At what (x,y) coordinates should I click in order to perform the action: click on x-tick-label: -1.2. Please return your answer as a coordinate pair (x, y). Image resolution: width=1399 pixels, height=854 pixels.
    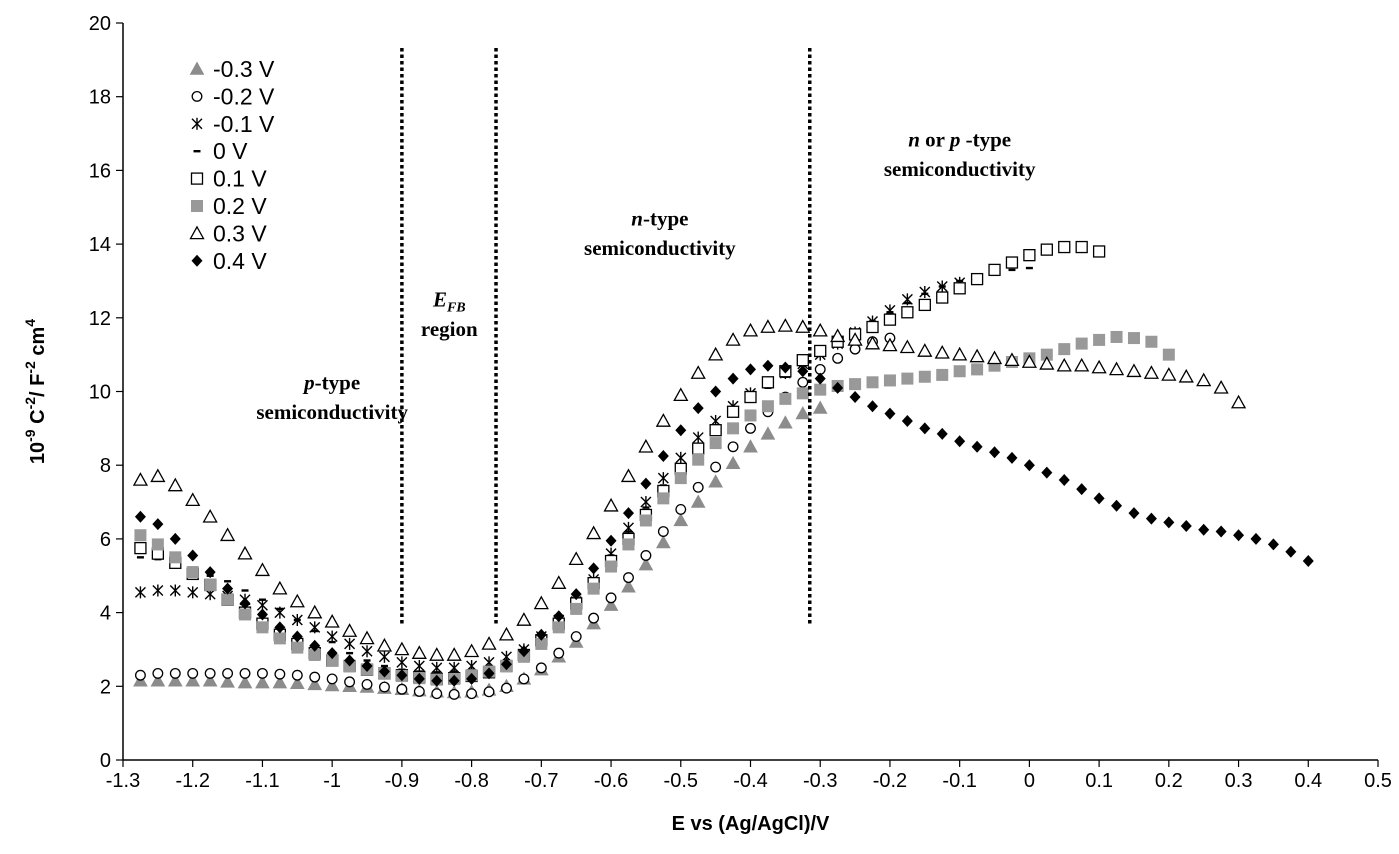
    Looking at the image, I should click on (192, 781).